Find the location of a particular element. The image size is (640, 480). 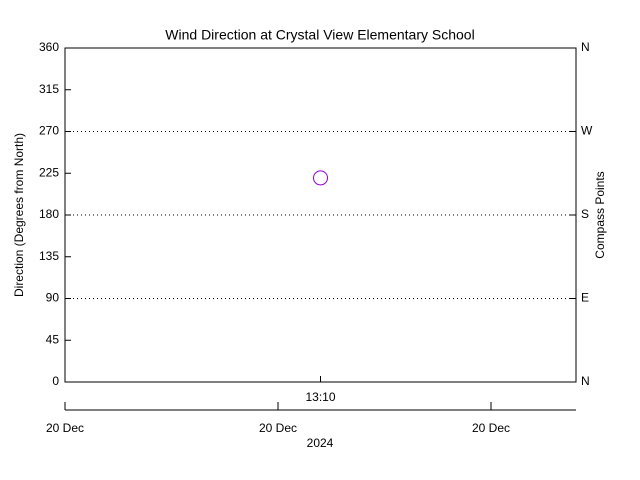

y-tick-label: 225 is located at coordinates (49, 172).